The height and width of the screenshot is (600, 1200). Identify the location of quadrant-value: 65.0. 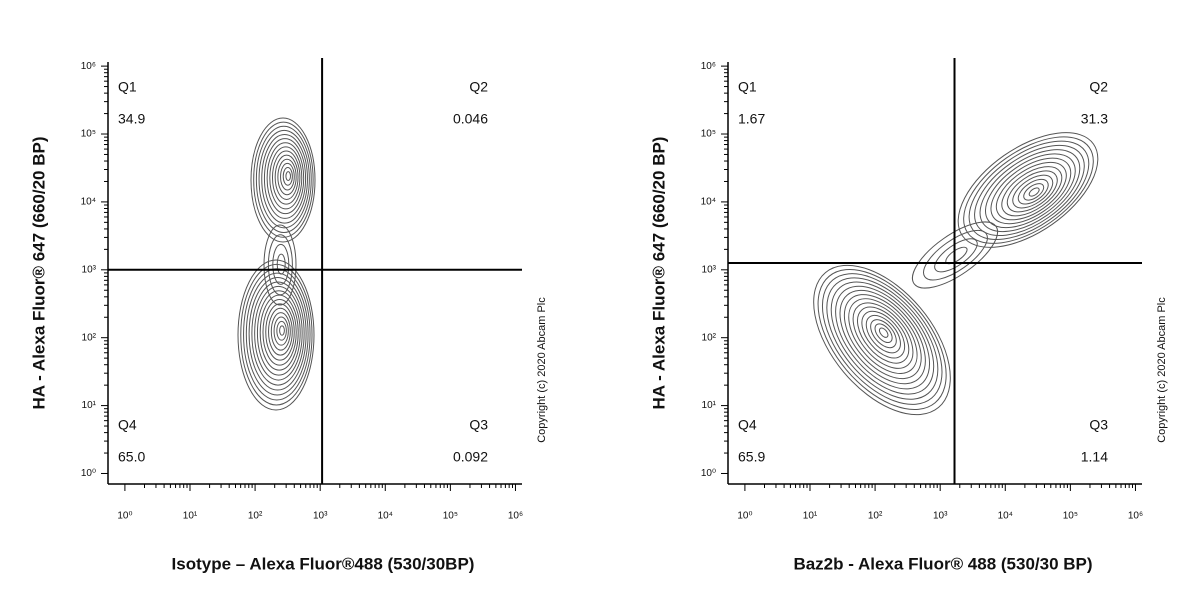
(131, 457).